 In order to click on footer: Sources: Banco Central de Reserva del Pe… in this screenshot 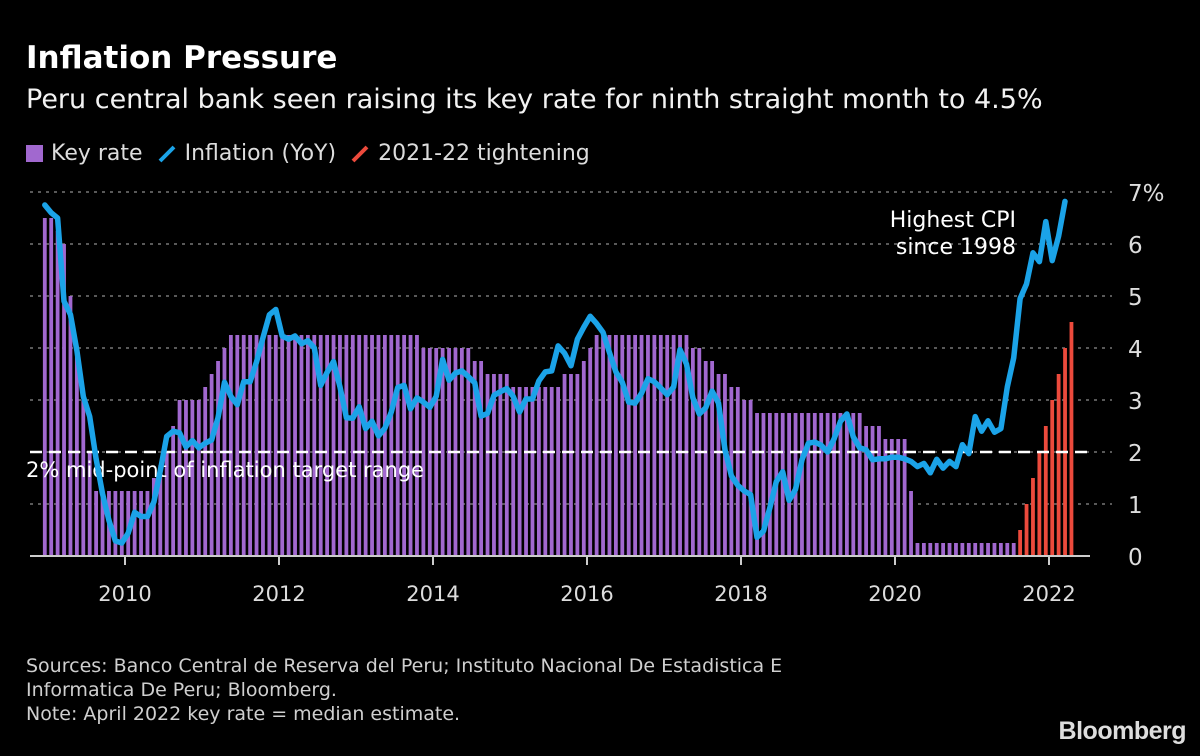, I will do `click(404, 690)`.